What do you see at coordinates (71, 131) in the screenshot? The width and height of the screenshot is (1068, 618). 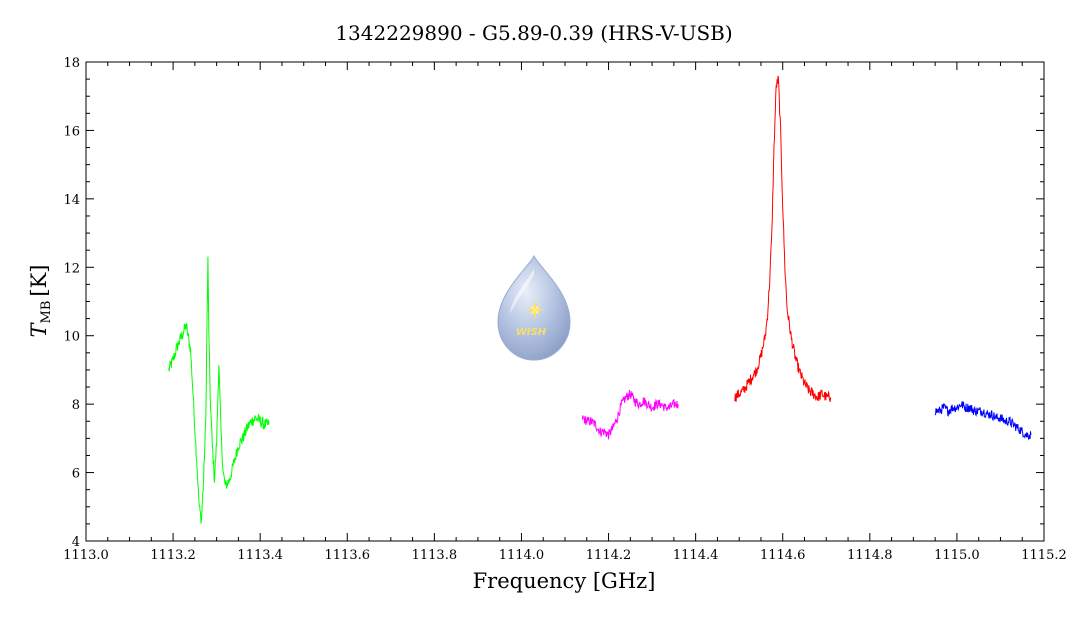 I see `y-tick-label: 16` at bounding box center [71, 131].